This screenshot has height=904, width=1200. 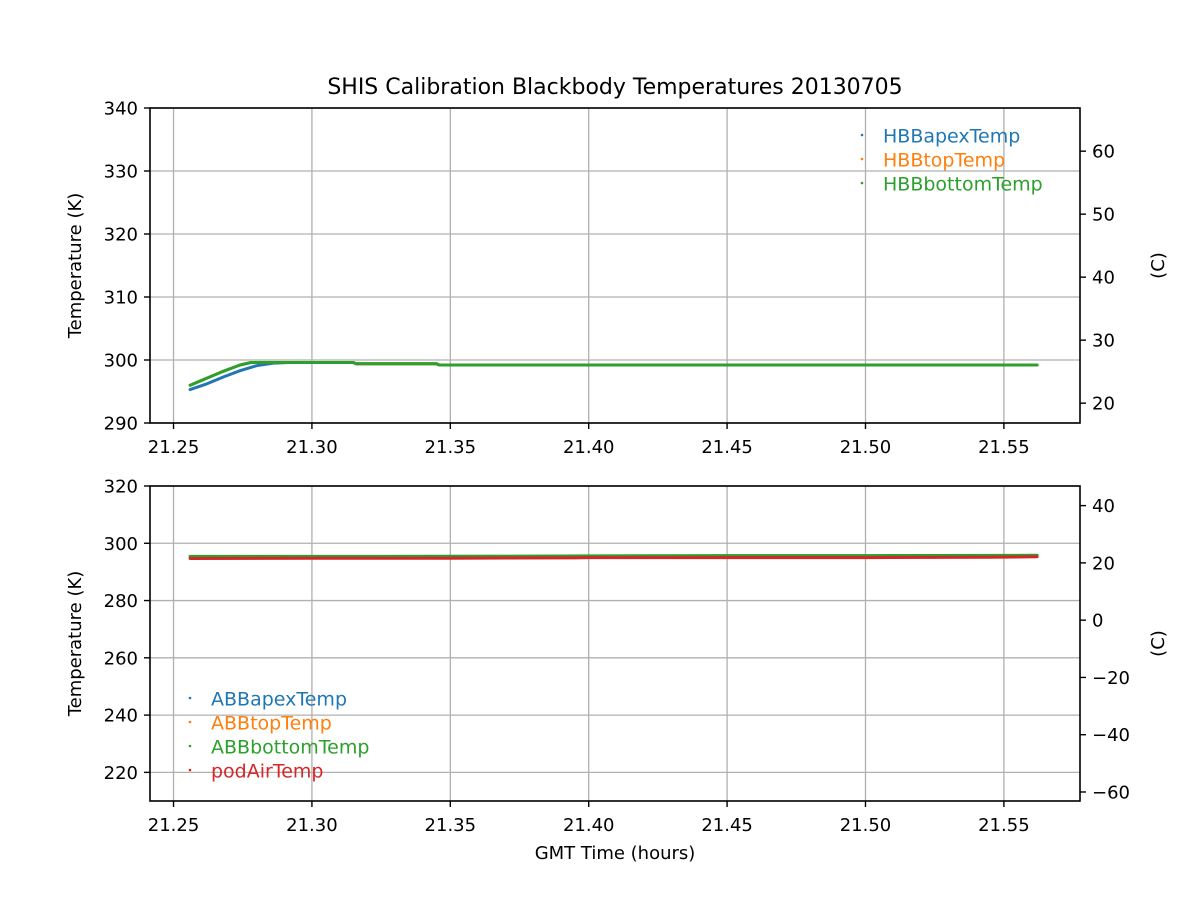 I want to click on legend-entry: ABBapexTemp, so click(x=279, y=700).